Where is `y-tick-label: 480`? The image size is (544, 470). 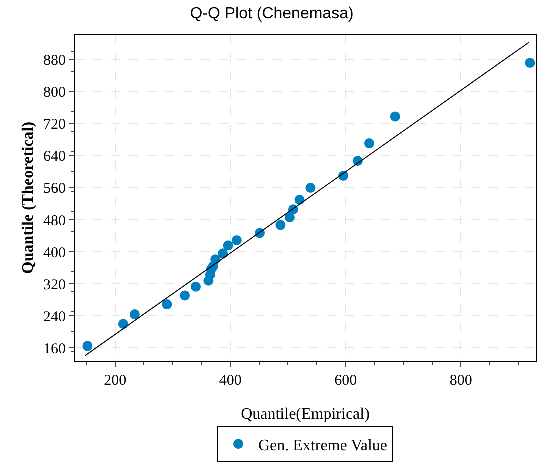 y-tick-label: 480 is located at coordinates (55, 221).